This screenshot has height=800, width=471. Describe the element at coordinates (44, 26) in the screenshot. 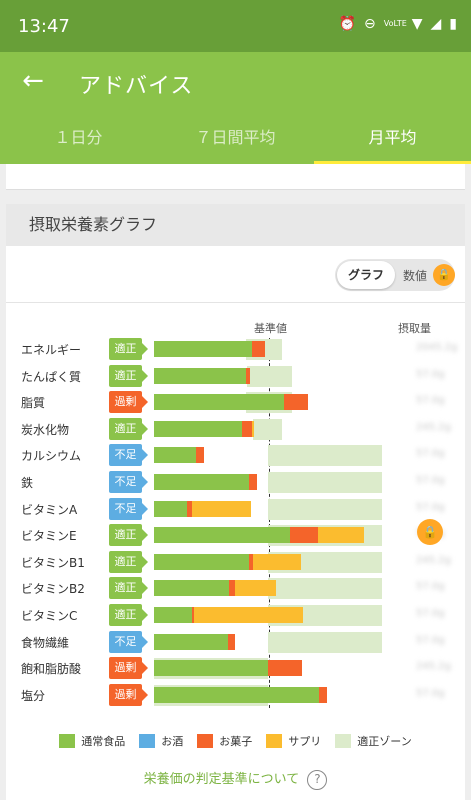

I see `status-time: 13:47` at that location.